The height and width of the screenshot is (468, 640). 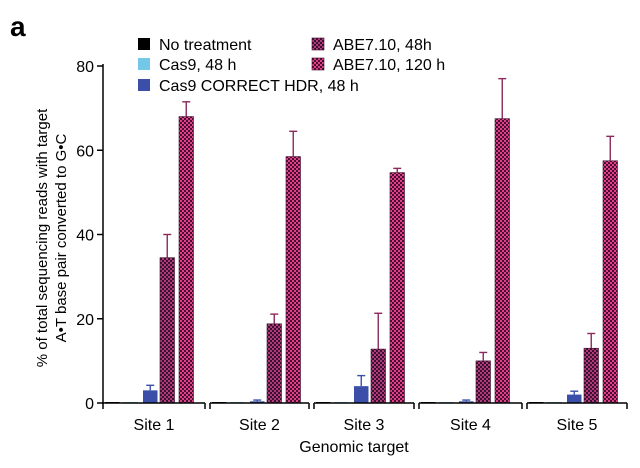 What do you see at coordinates (85, 236) in the screenshot?
I see `y-tick-label: 40` at bounding box center [85, 236].